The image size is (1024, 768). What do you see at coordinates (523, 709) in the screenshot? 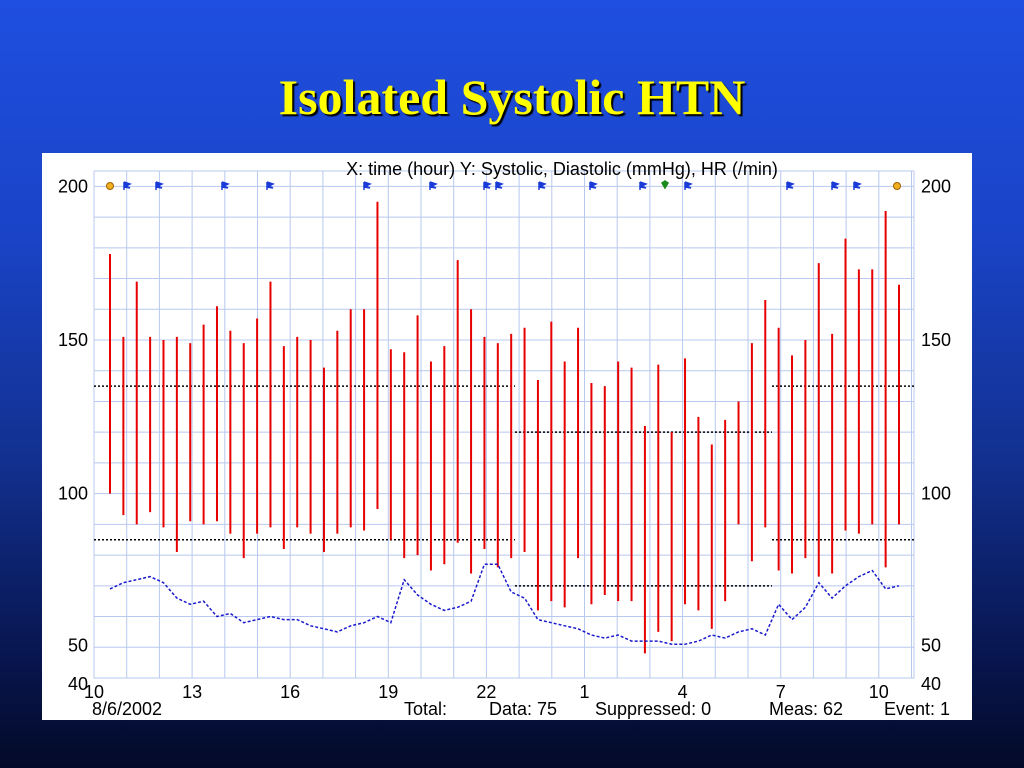
I see `footer-data: Data: 75` at bounding box center [523, 709].